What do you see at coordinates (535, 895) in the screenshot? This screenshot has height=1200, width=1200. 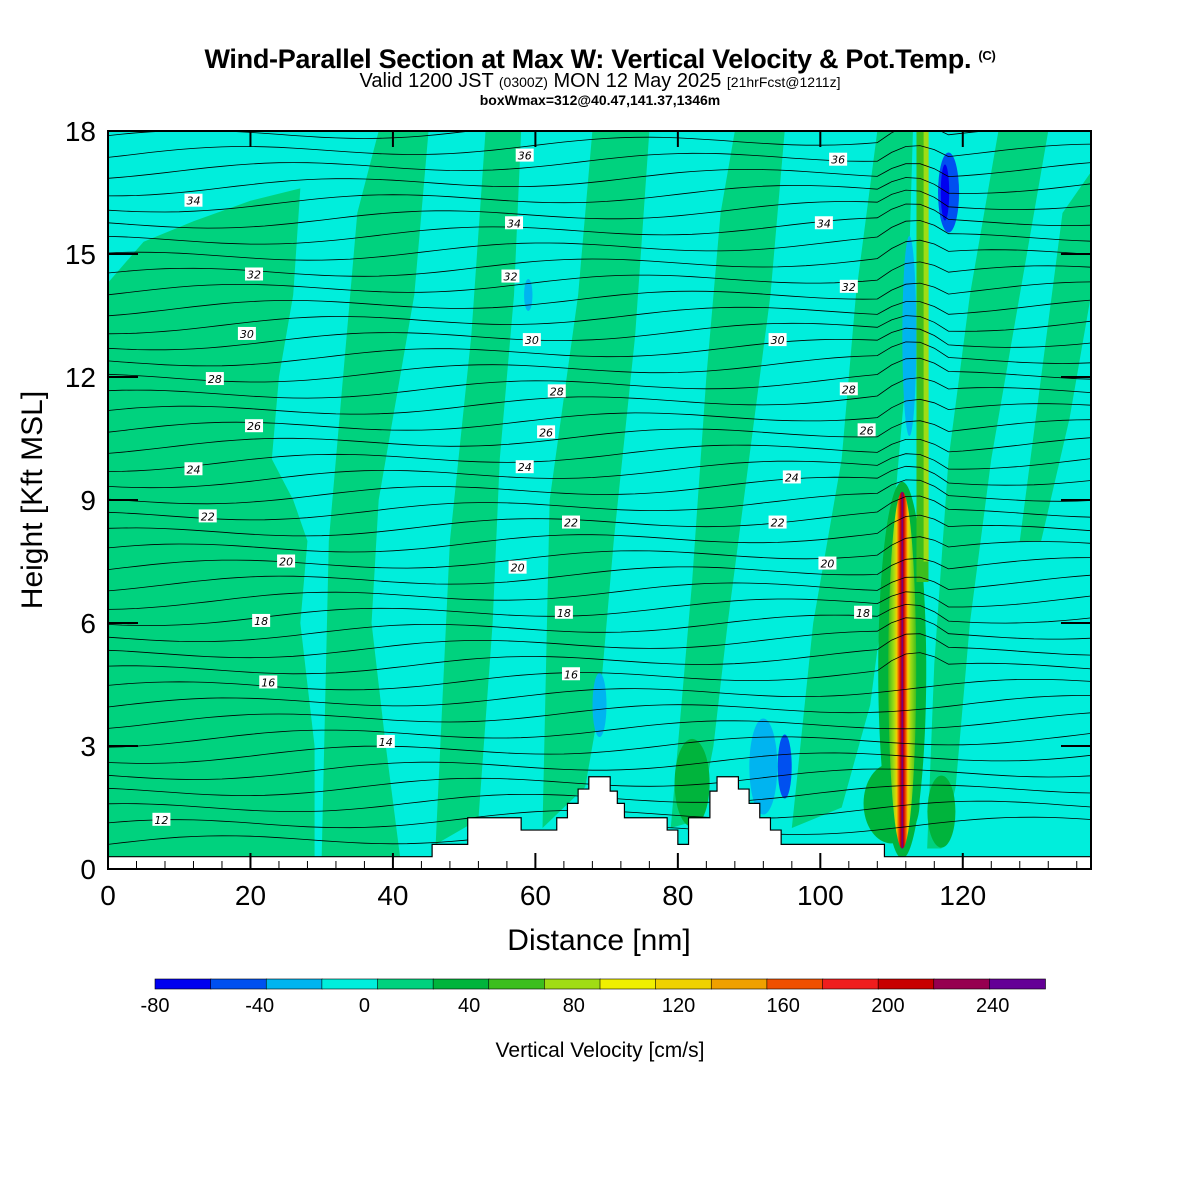 I see `x-tick-label: 60` at bounding box center [535, 895].